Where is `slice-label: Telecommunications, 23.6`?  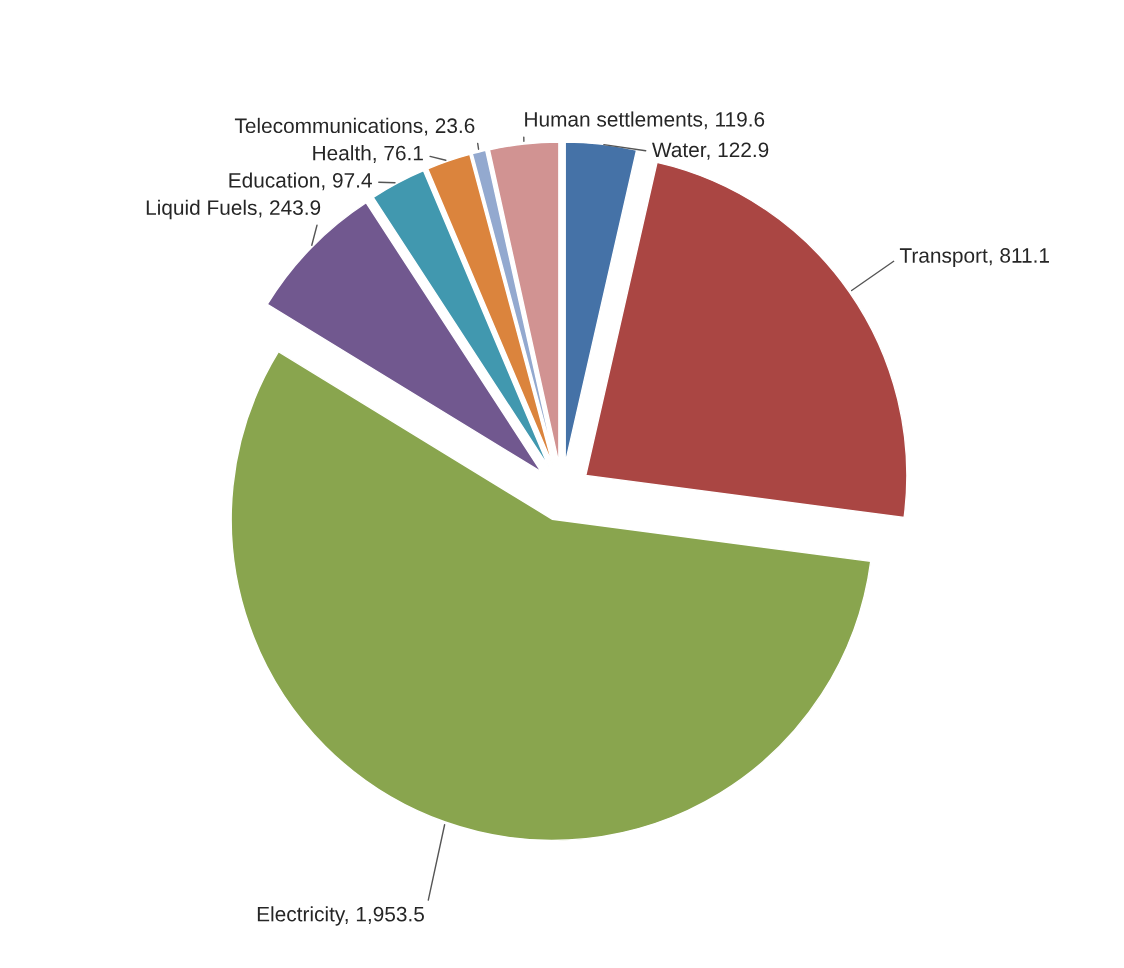 slice-label: Telecommunications, 23.6 is located at coordinates (354, 126).